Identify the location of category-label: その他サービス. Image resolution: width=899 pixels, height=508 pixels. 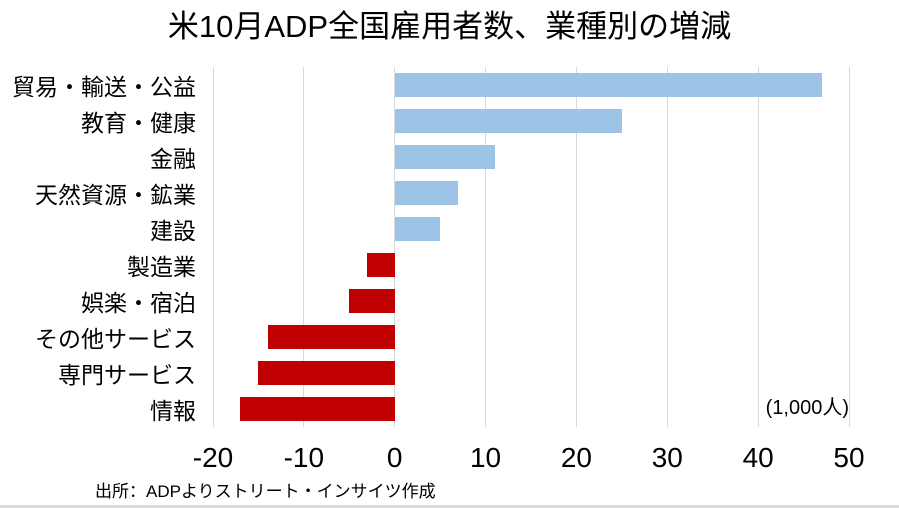
(115, 339).